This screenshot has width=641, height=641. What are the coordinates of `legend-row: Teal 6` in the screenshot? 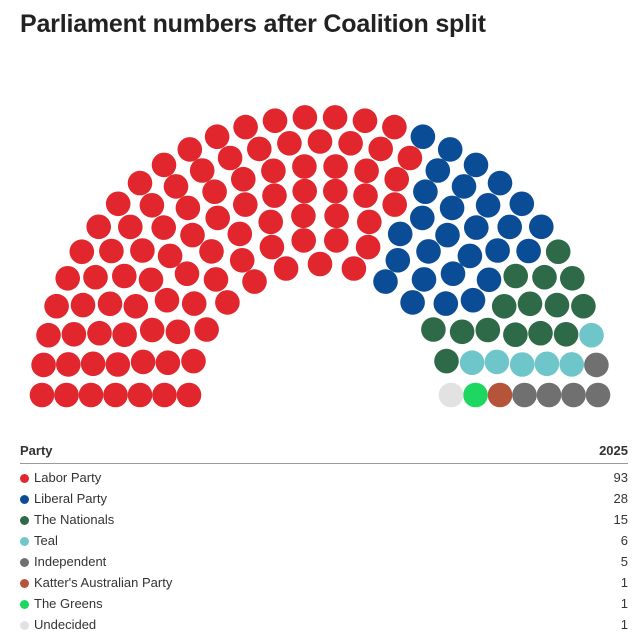 It's located at (324, 540).